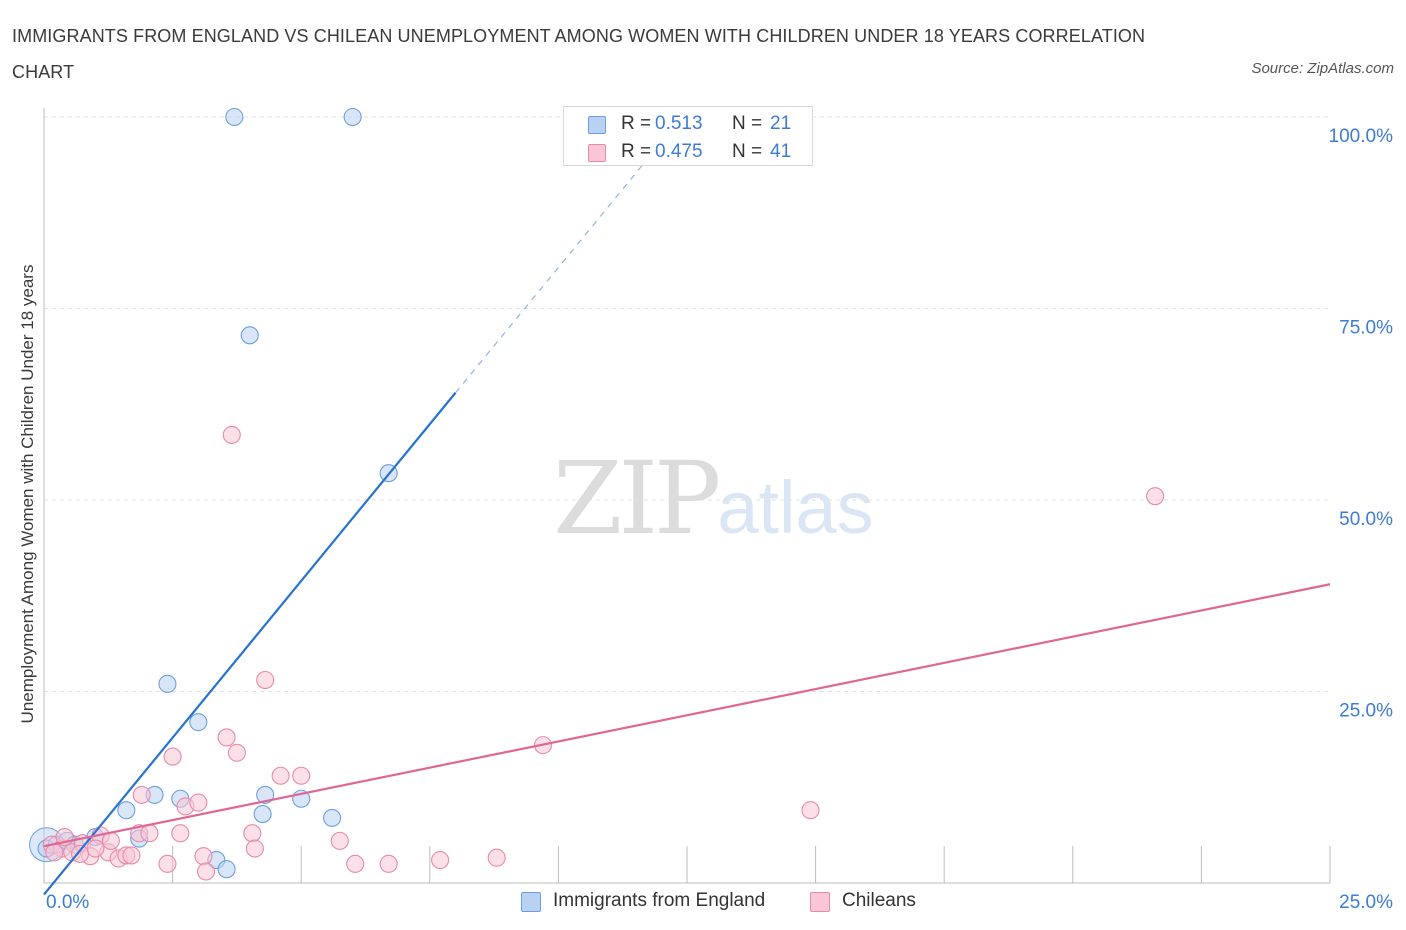 The image size is (1406, 930). Describe the element at coordinates (1361, 136) in the screenshot. I see `y-tick-label: 100.0%` at that location.